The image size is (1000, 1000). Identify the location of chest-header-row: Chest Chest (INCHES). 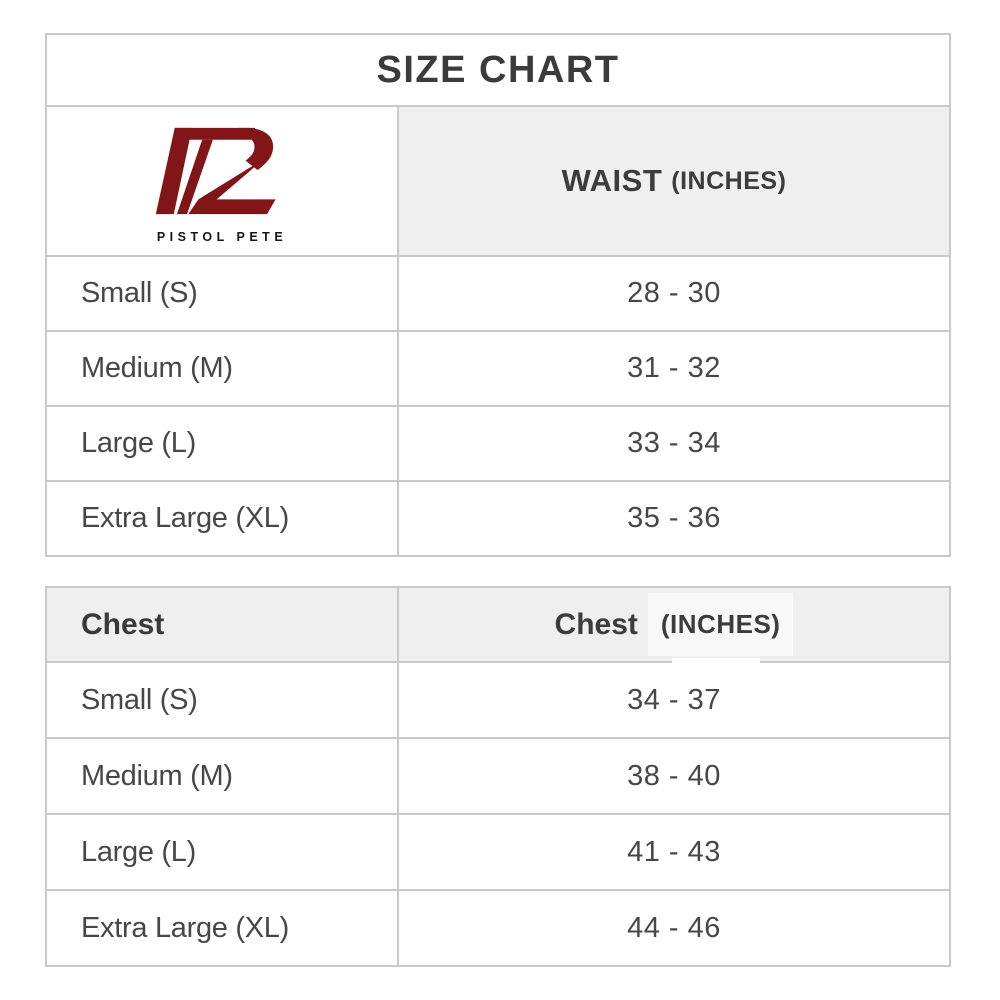
(498, 624).